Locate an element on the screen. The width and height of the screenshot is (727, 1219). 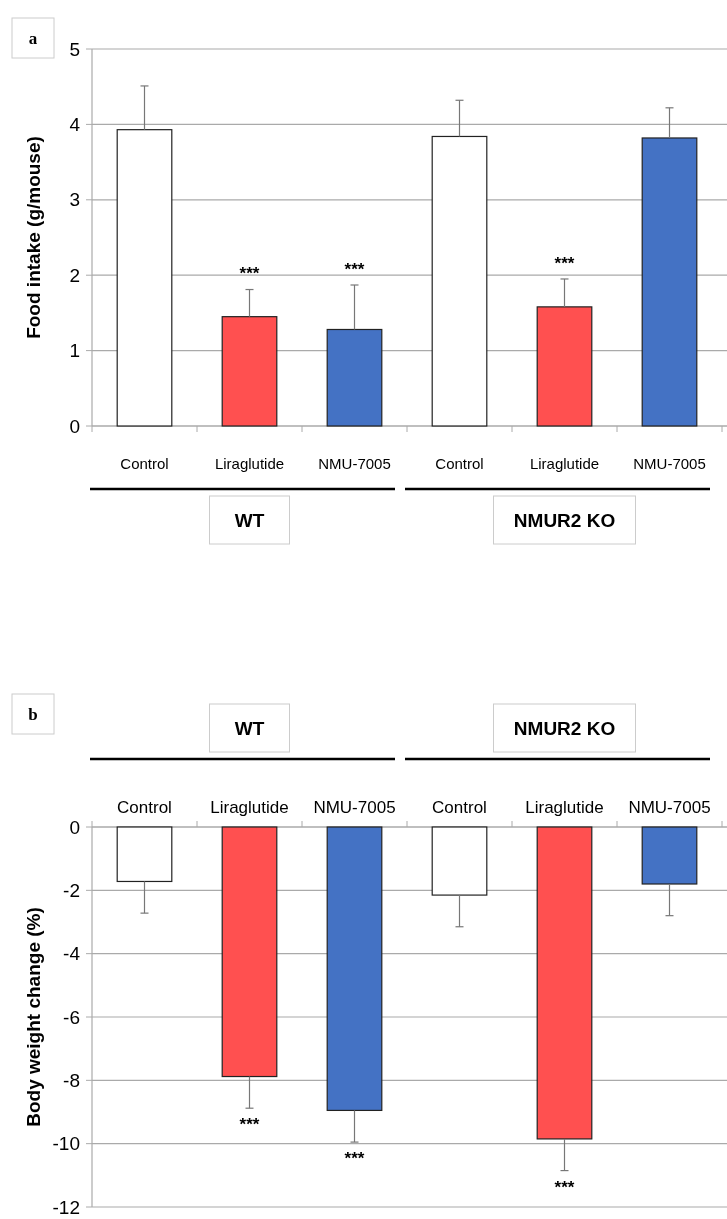
y-axis-title: Body weight change (%) is located at coordinates (33, 1017).